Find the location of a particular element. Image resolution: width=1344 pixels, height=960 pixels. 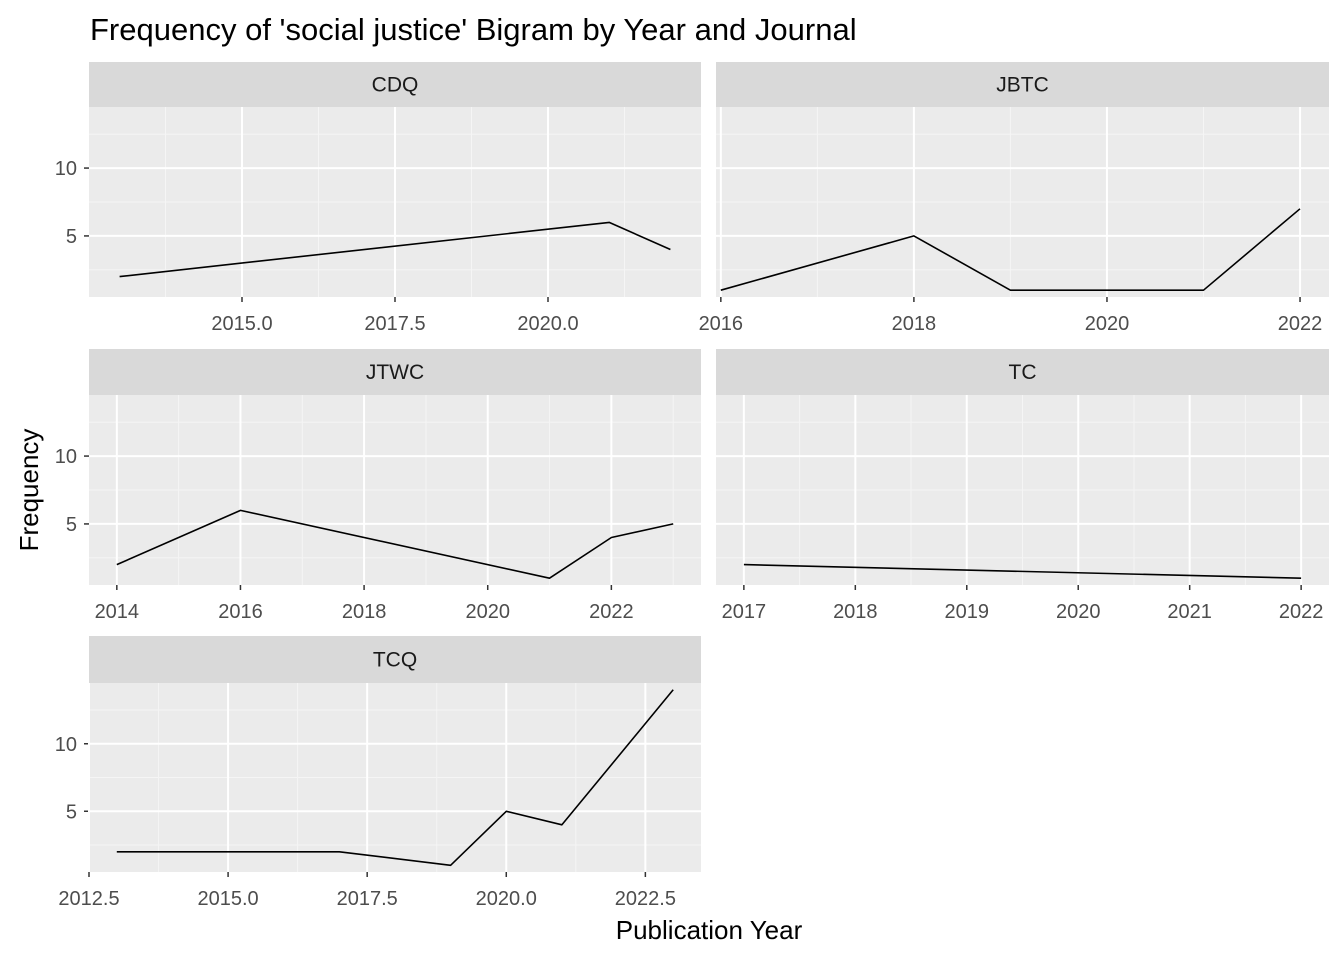

facet-tc: TC 2017 2018 2019 2020 2021 2022 is located at coordinates (1022, 486).